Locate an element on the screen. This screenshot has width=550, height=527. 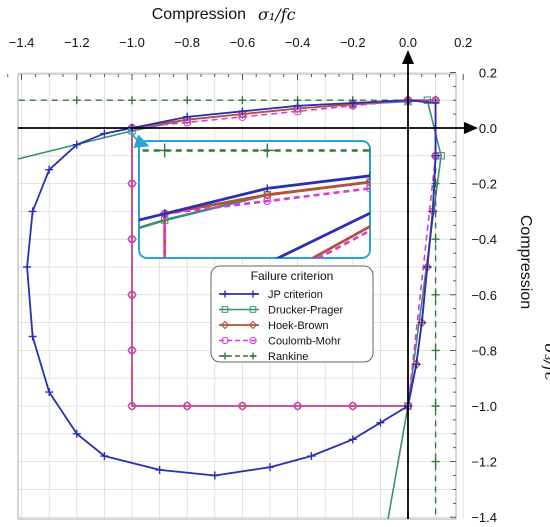
y-tick-label: 0.0 is located at coordinates (488, 128).